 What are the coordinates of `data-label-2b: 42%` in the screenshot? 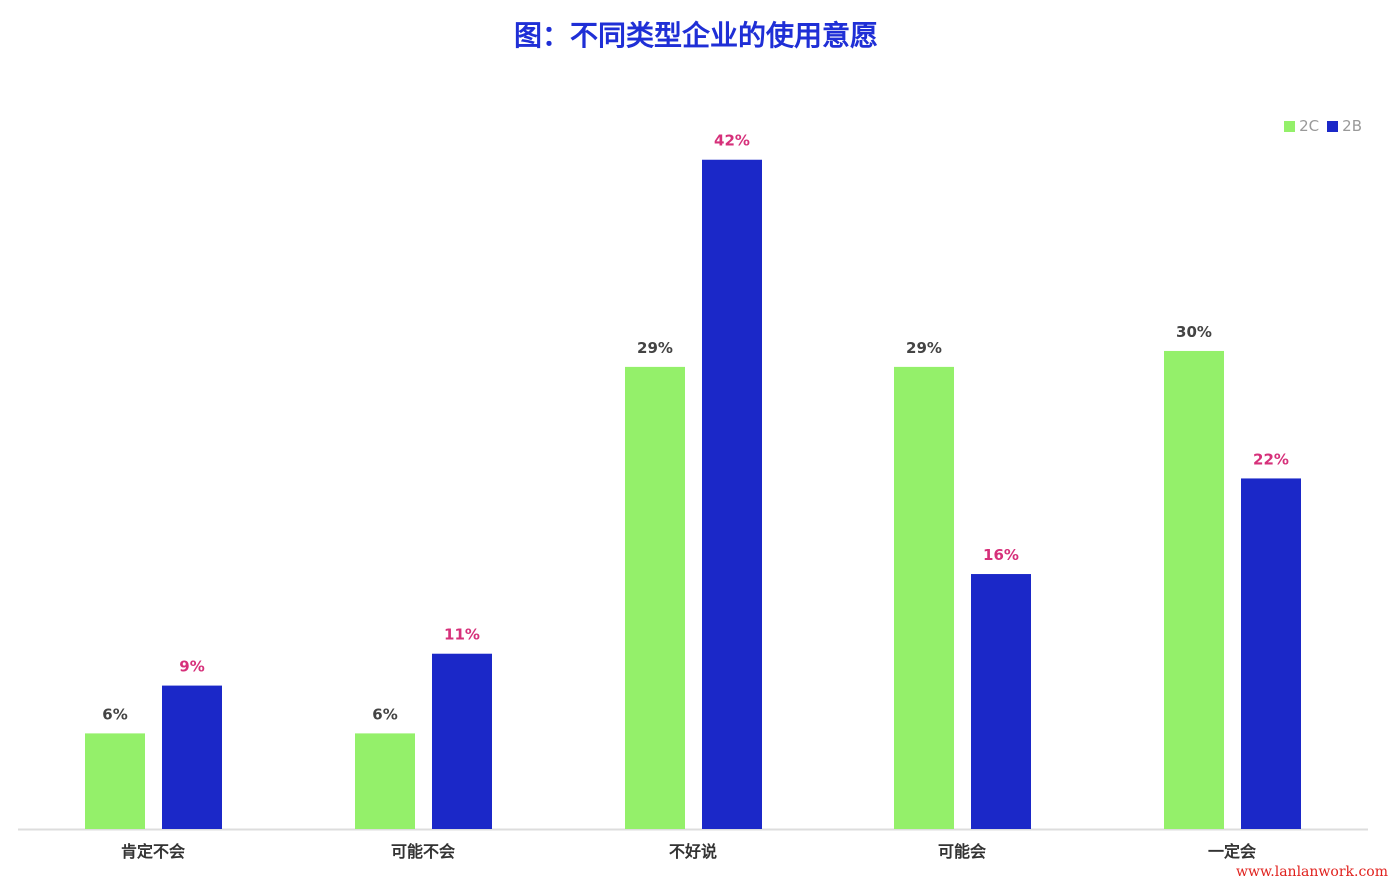 It's located at (732, 141).